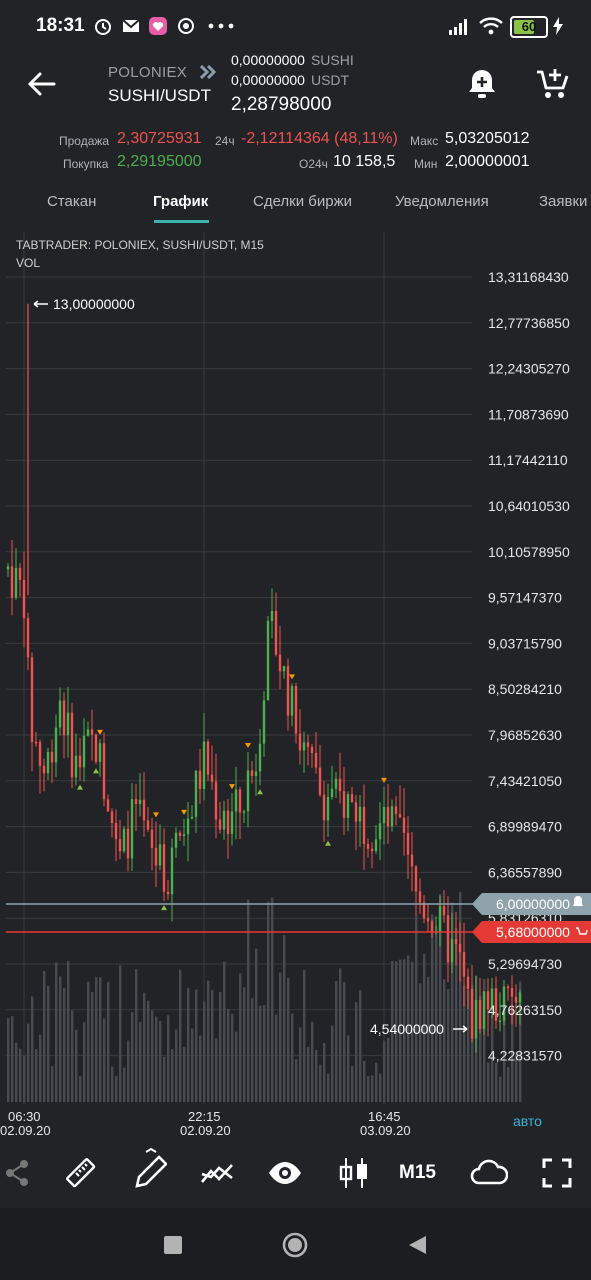 The height and width of the screenshot is (1280, 591). Describe the element at coordinates (292, 60) in the screenshot. I see `balance-base: 0,00000000 SUSHI` at that location.